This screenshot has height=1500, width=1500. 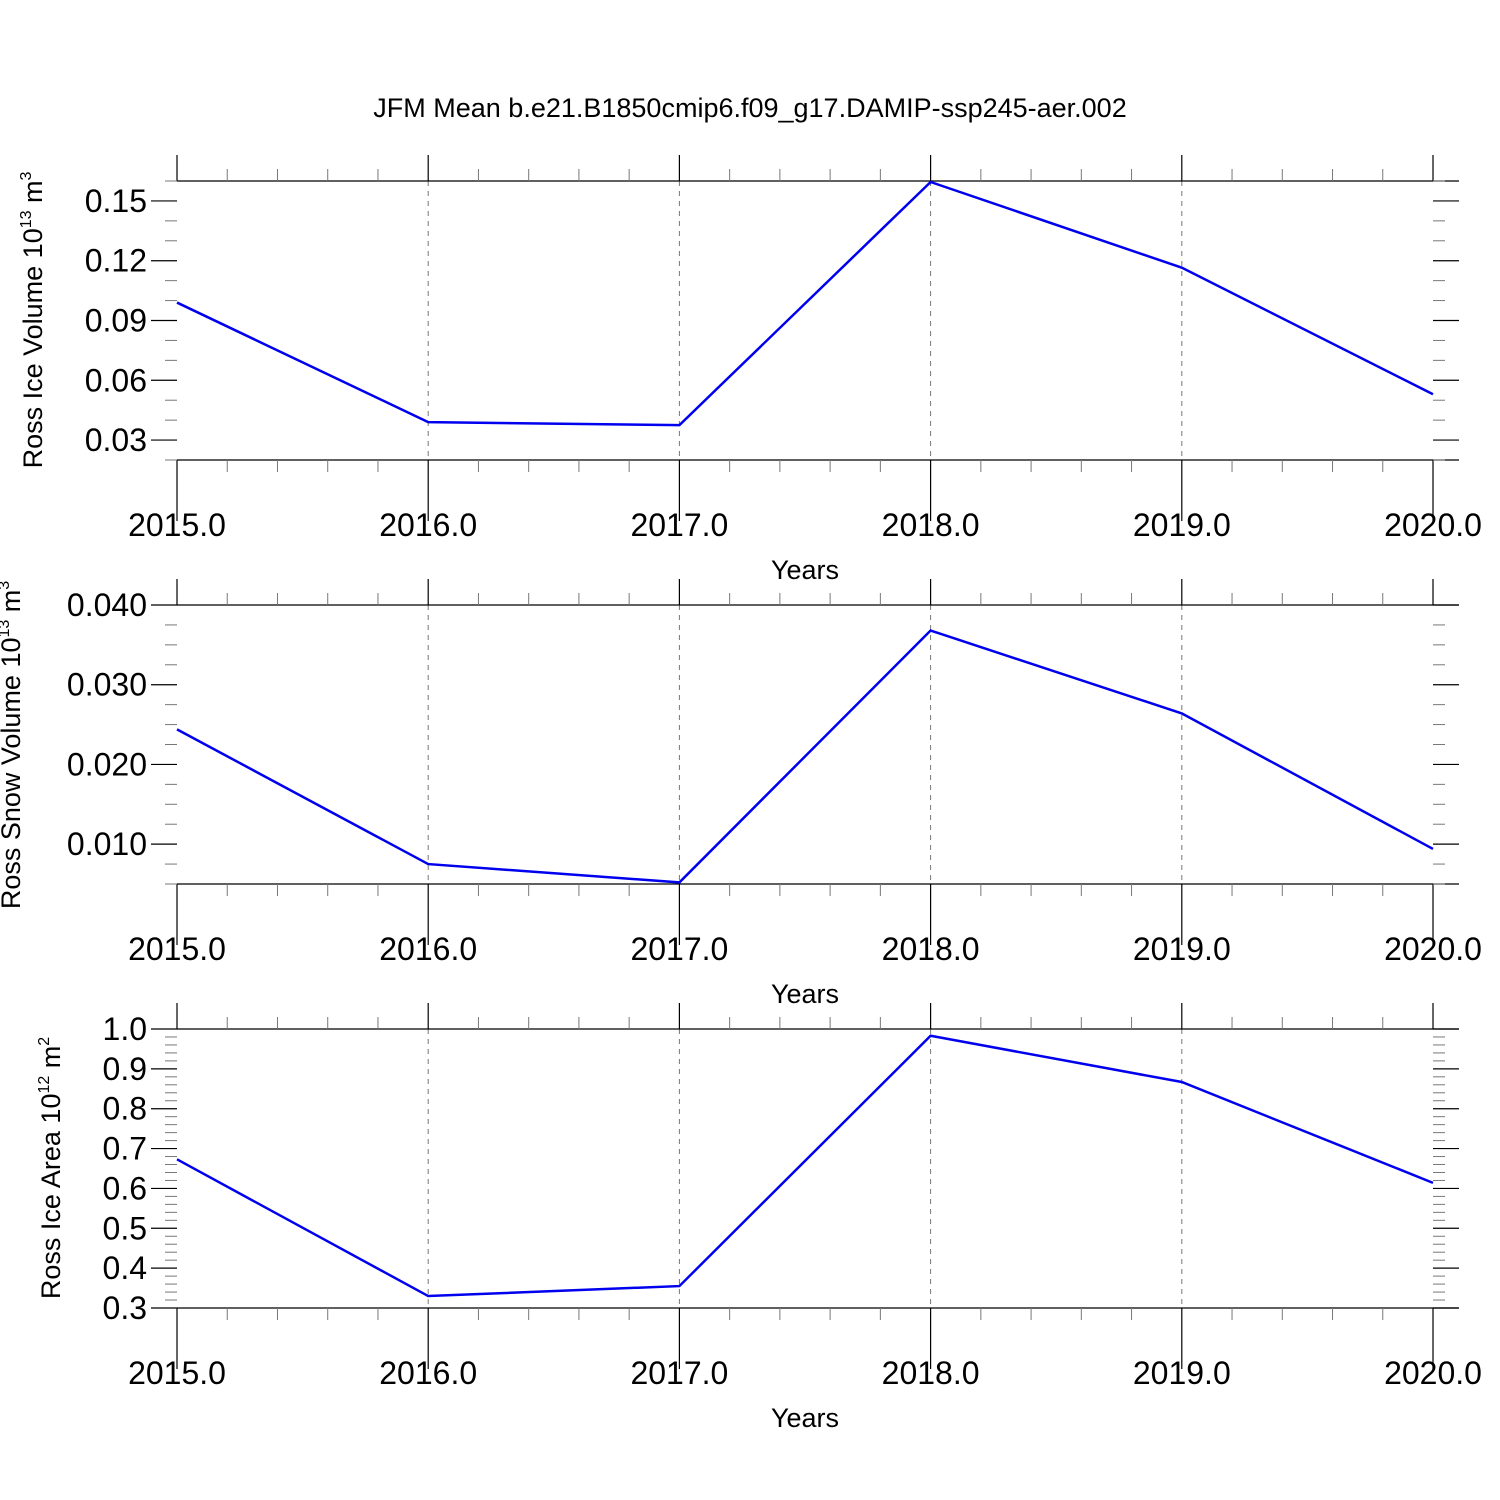 What do you see at coordinates (125, 1149) in the screenshot?
I see `y-tick-label: 0.7` at bounding box center [125, 1149].